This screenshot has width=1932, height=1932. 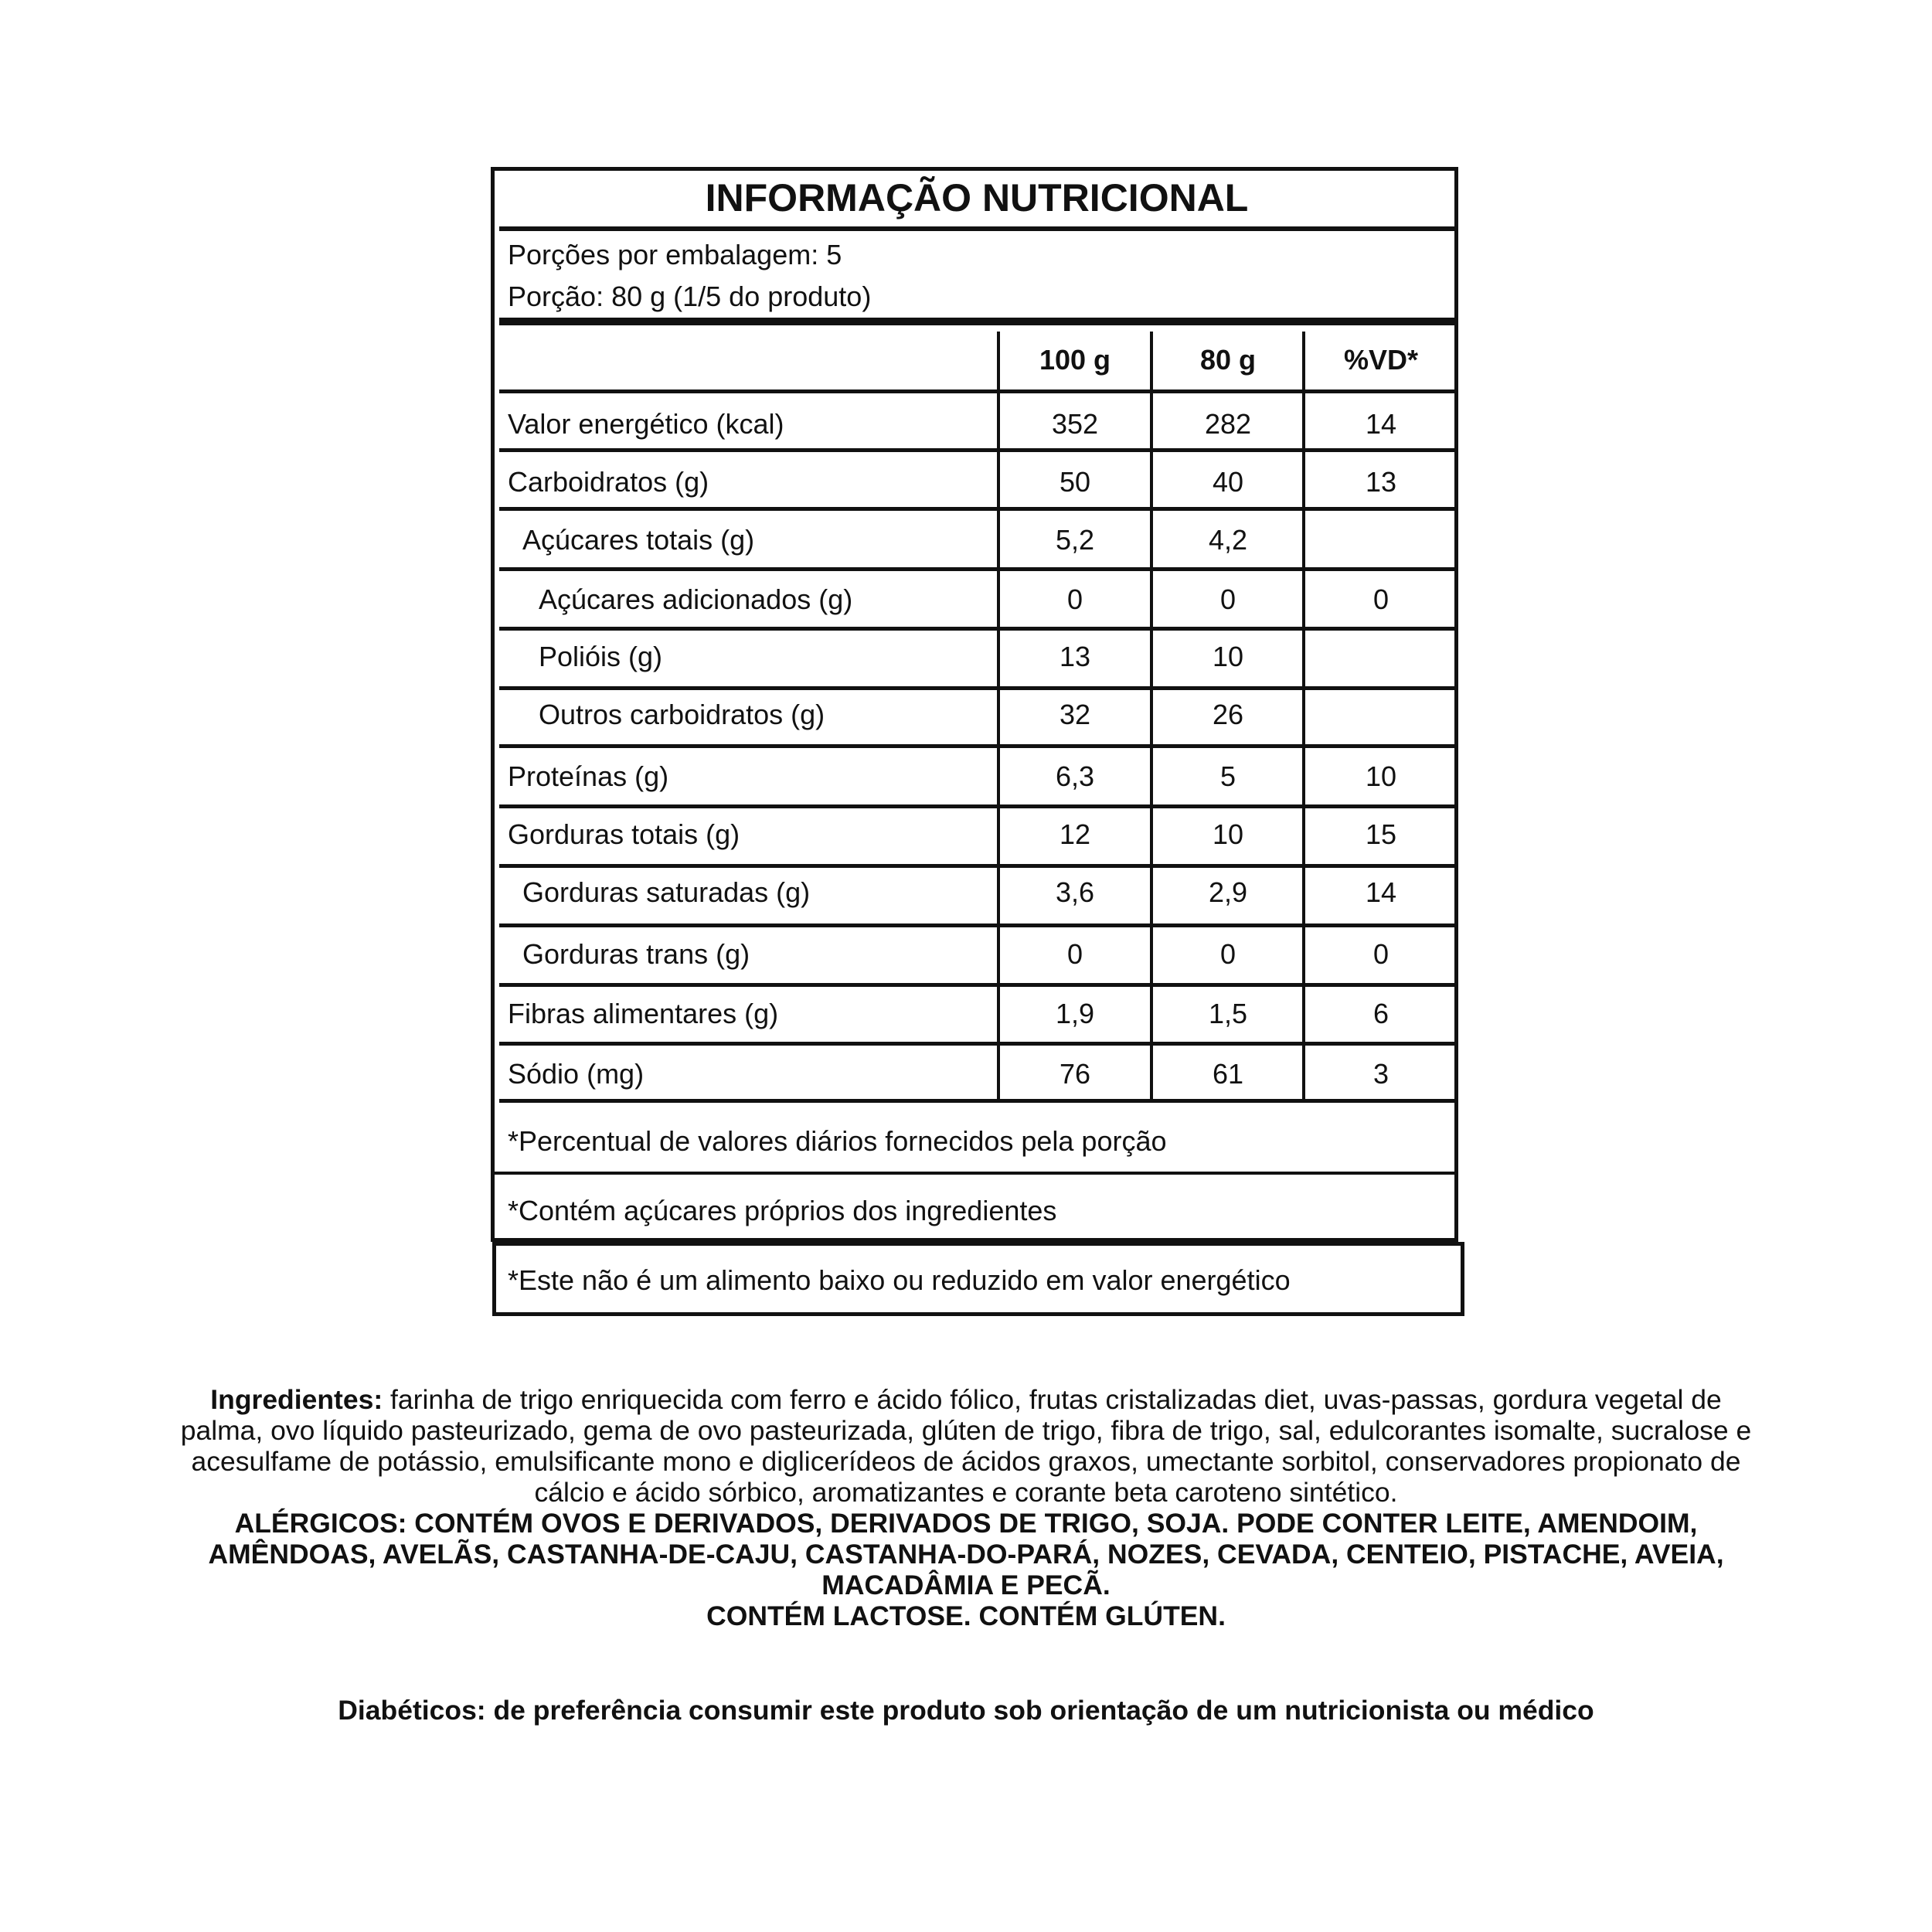 What do you see at coordinates (1381, 1074) in the screenshot?
I see `row-value: 3` at bounding box center [1381, 1074].